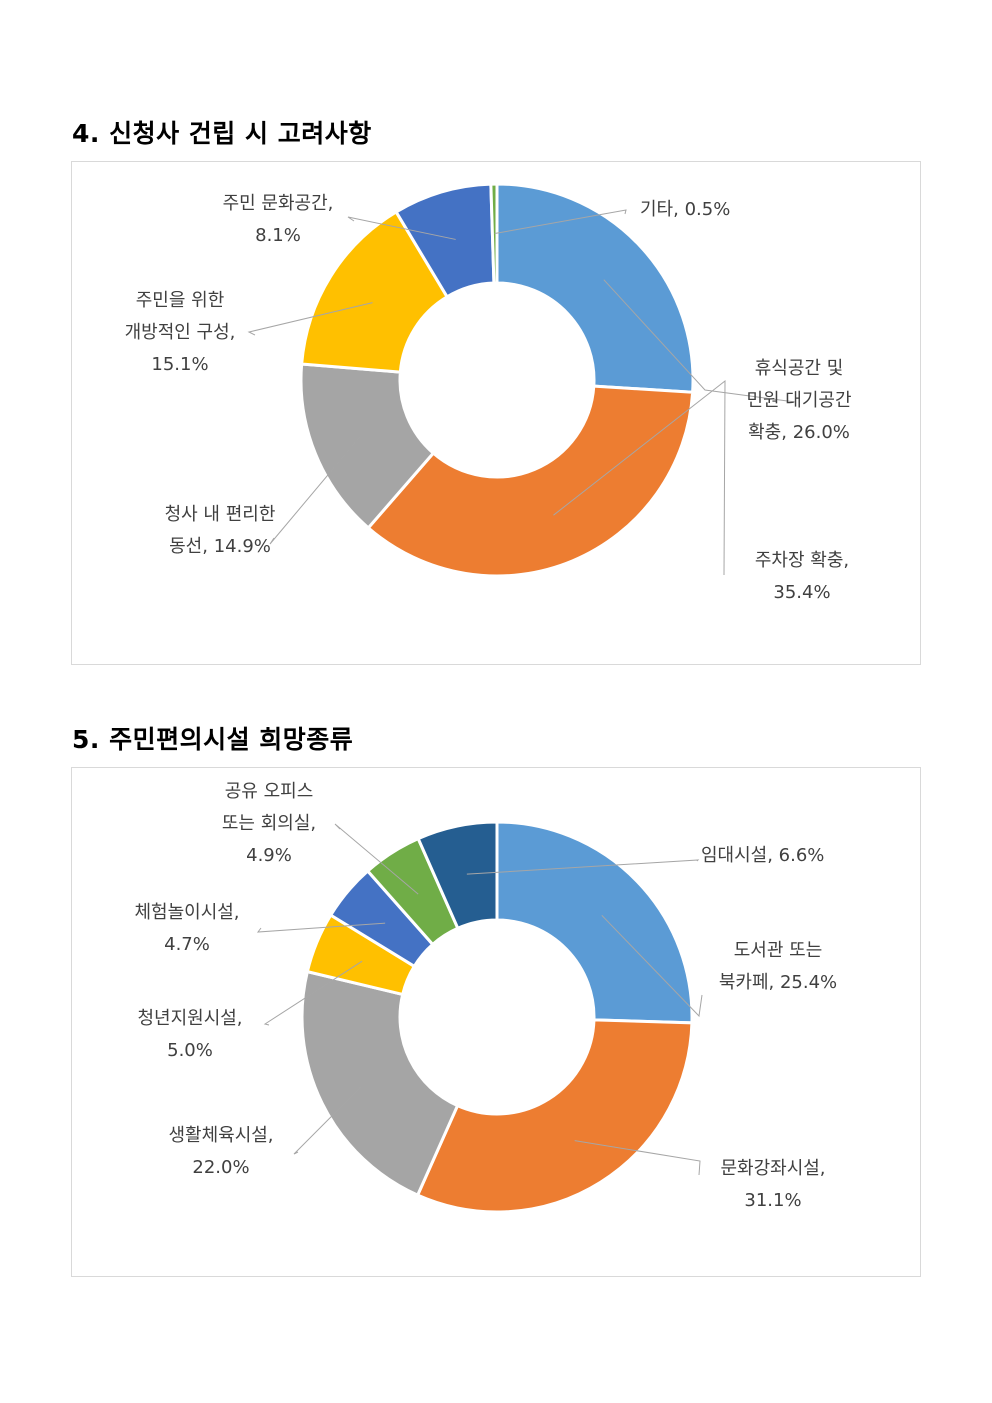 This screenshot has height=1403, width=992. I want to click on chart-2-label-5-line-1: 체험놀이시설,, so click(186, 912).